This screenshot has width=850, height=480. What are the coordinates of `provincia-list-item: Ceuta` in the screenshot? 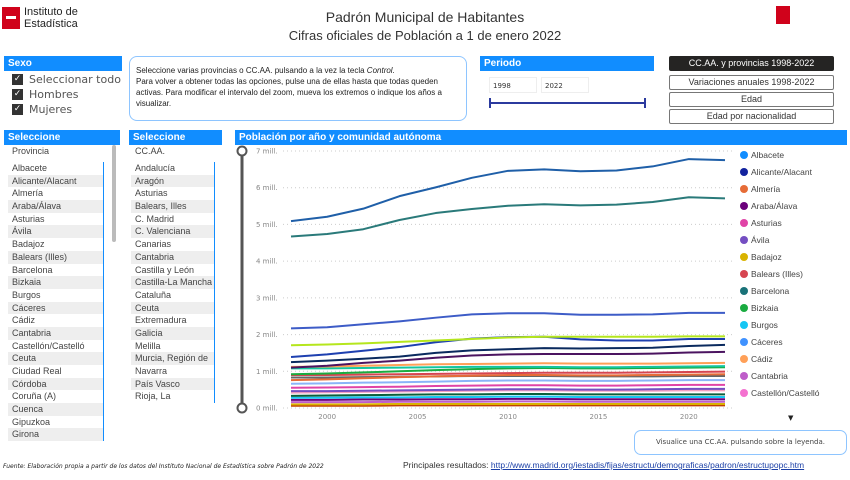 It's located at (55, 358).